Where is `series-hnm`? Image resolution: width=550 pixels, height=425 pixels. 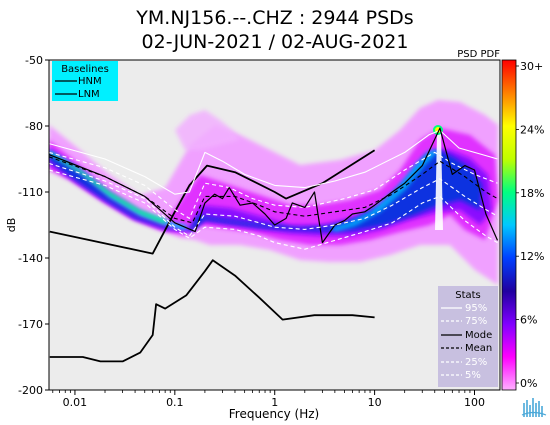
series-hnm is located at coordinates (212, 202).